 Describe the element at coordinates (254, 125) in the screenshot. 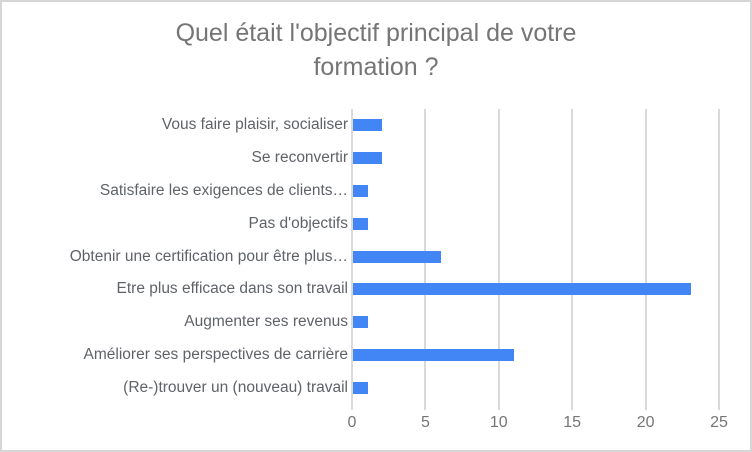

I see `category-label: Vous faire plaisir, socialiser` at that location.